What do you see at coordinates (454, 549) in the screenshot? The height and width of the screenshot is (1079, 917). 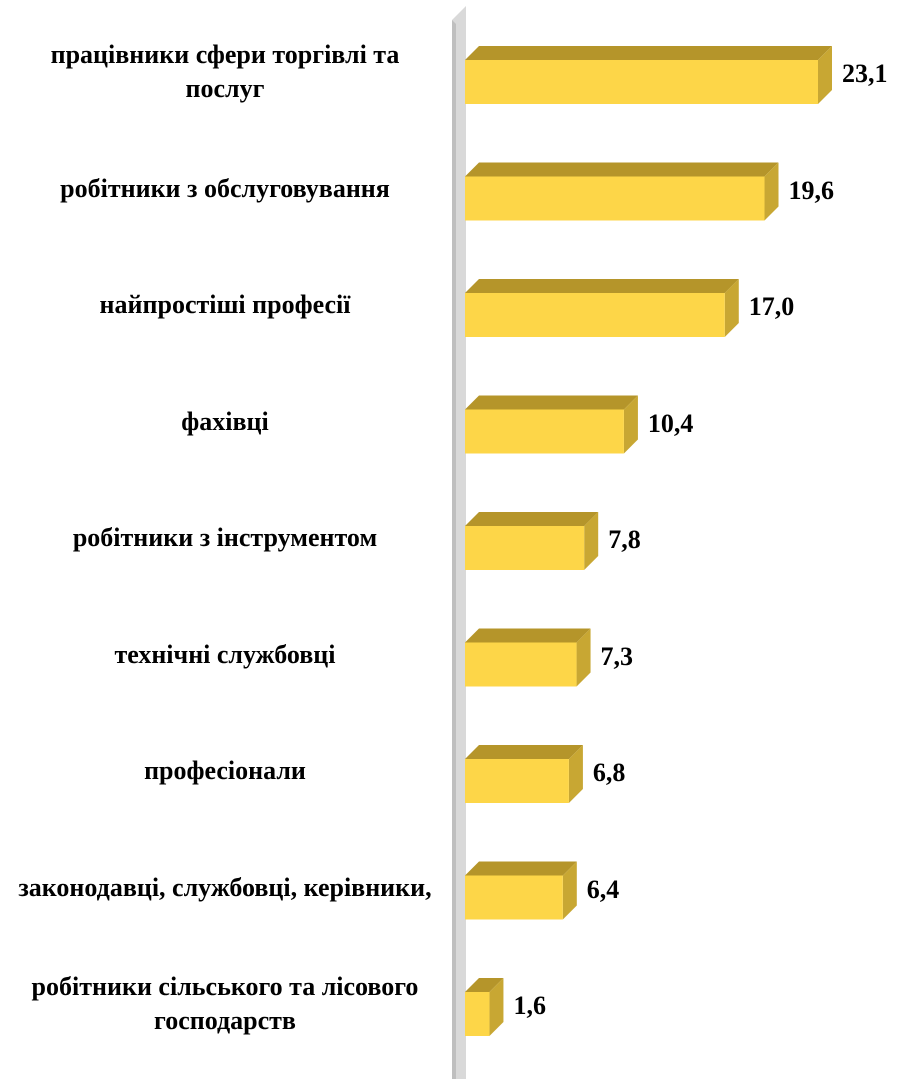 I see `wall-edge` at bounding box center [454, 549].